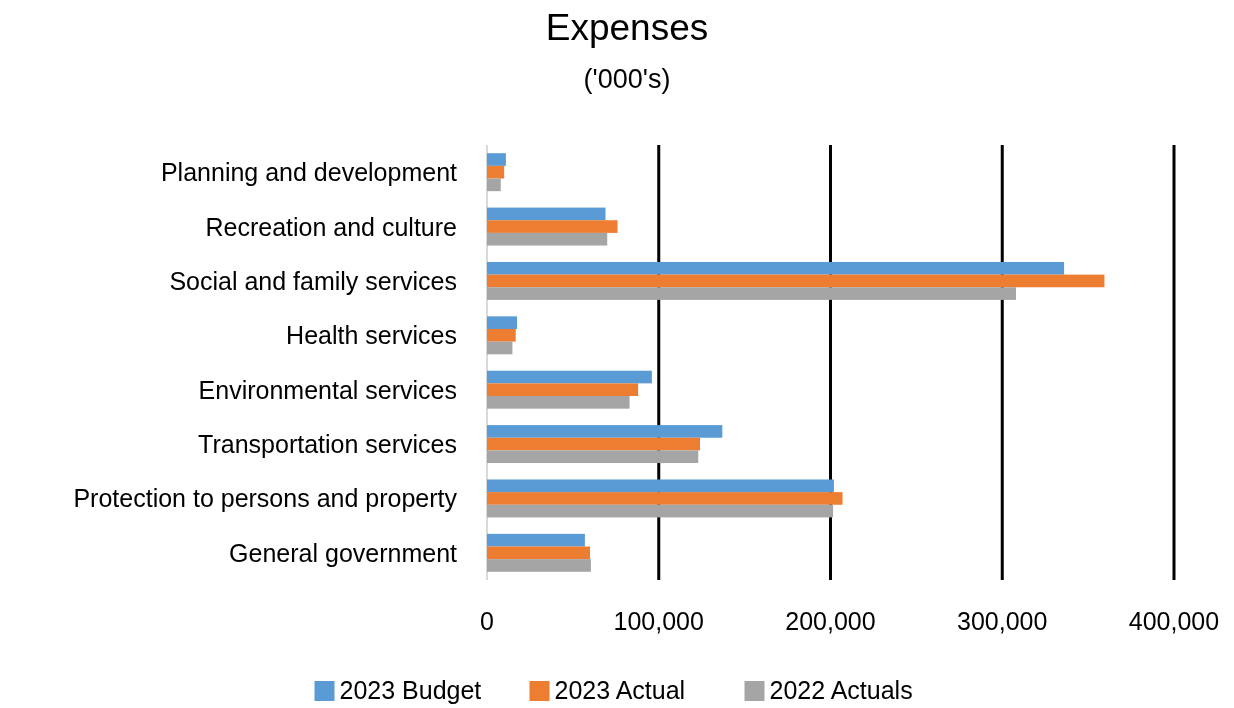 Image resolution: width=1234 pixels, height=708 pixels. Describe the element at coordinates (343, 552) in the screenshot. I see `y-tick-label: General government` at that location.